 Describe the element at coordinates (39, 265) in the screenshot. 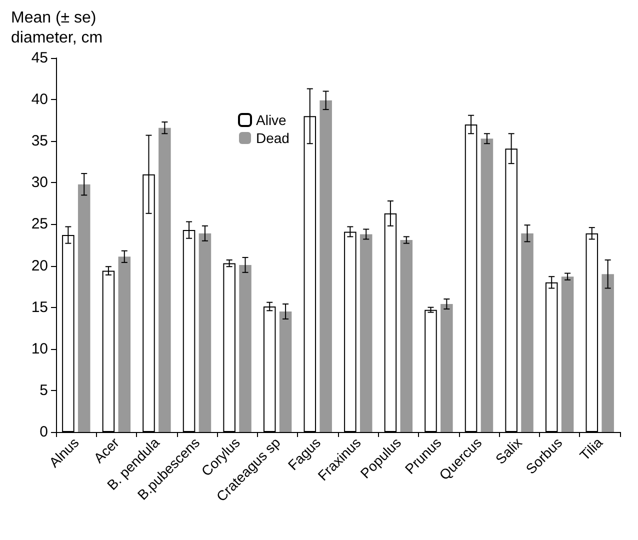

I see `y-tick-label: 20` at that location.